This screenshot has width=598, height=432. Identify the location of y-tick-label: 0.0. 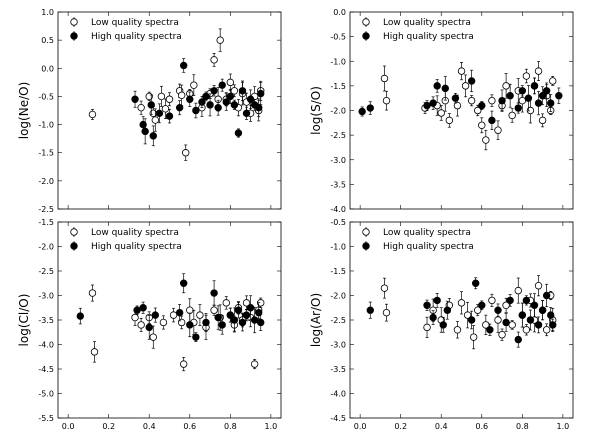
(47, 68).